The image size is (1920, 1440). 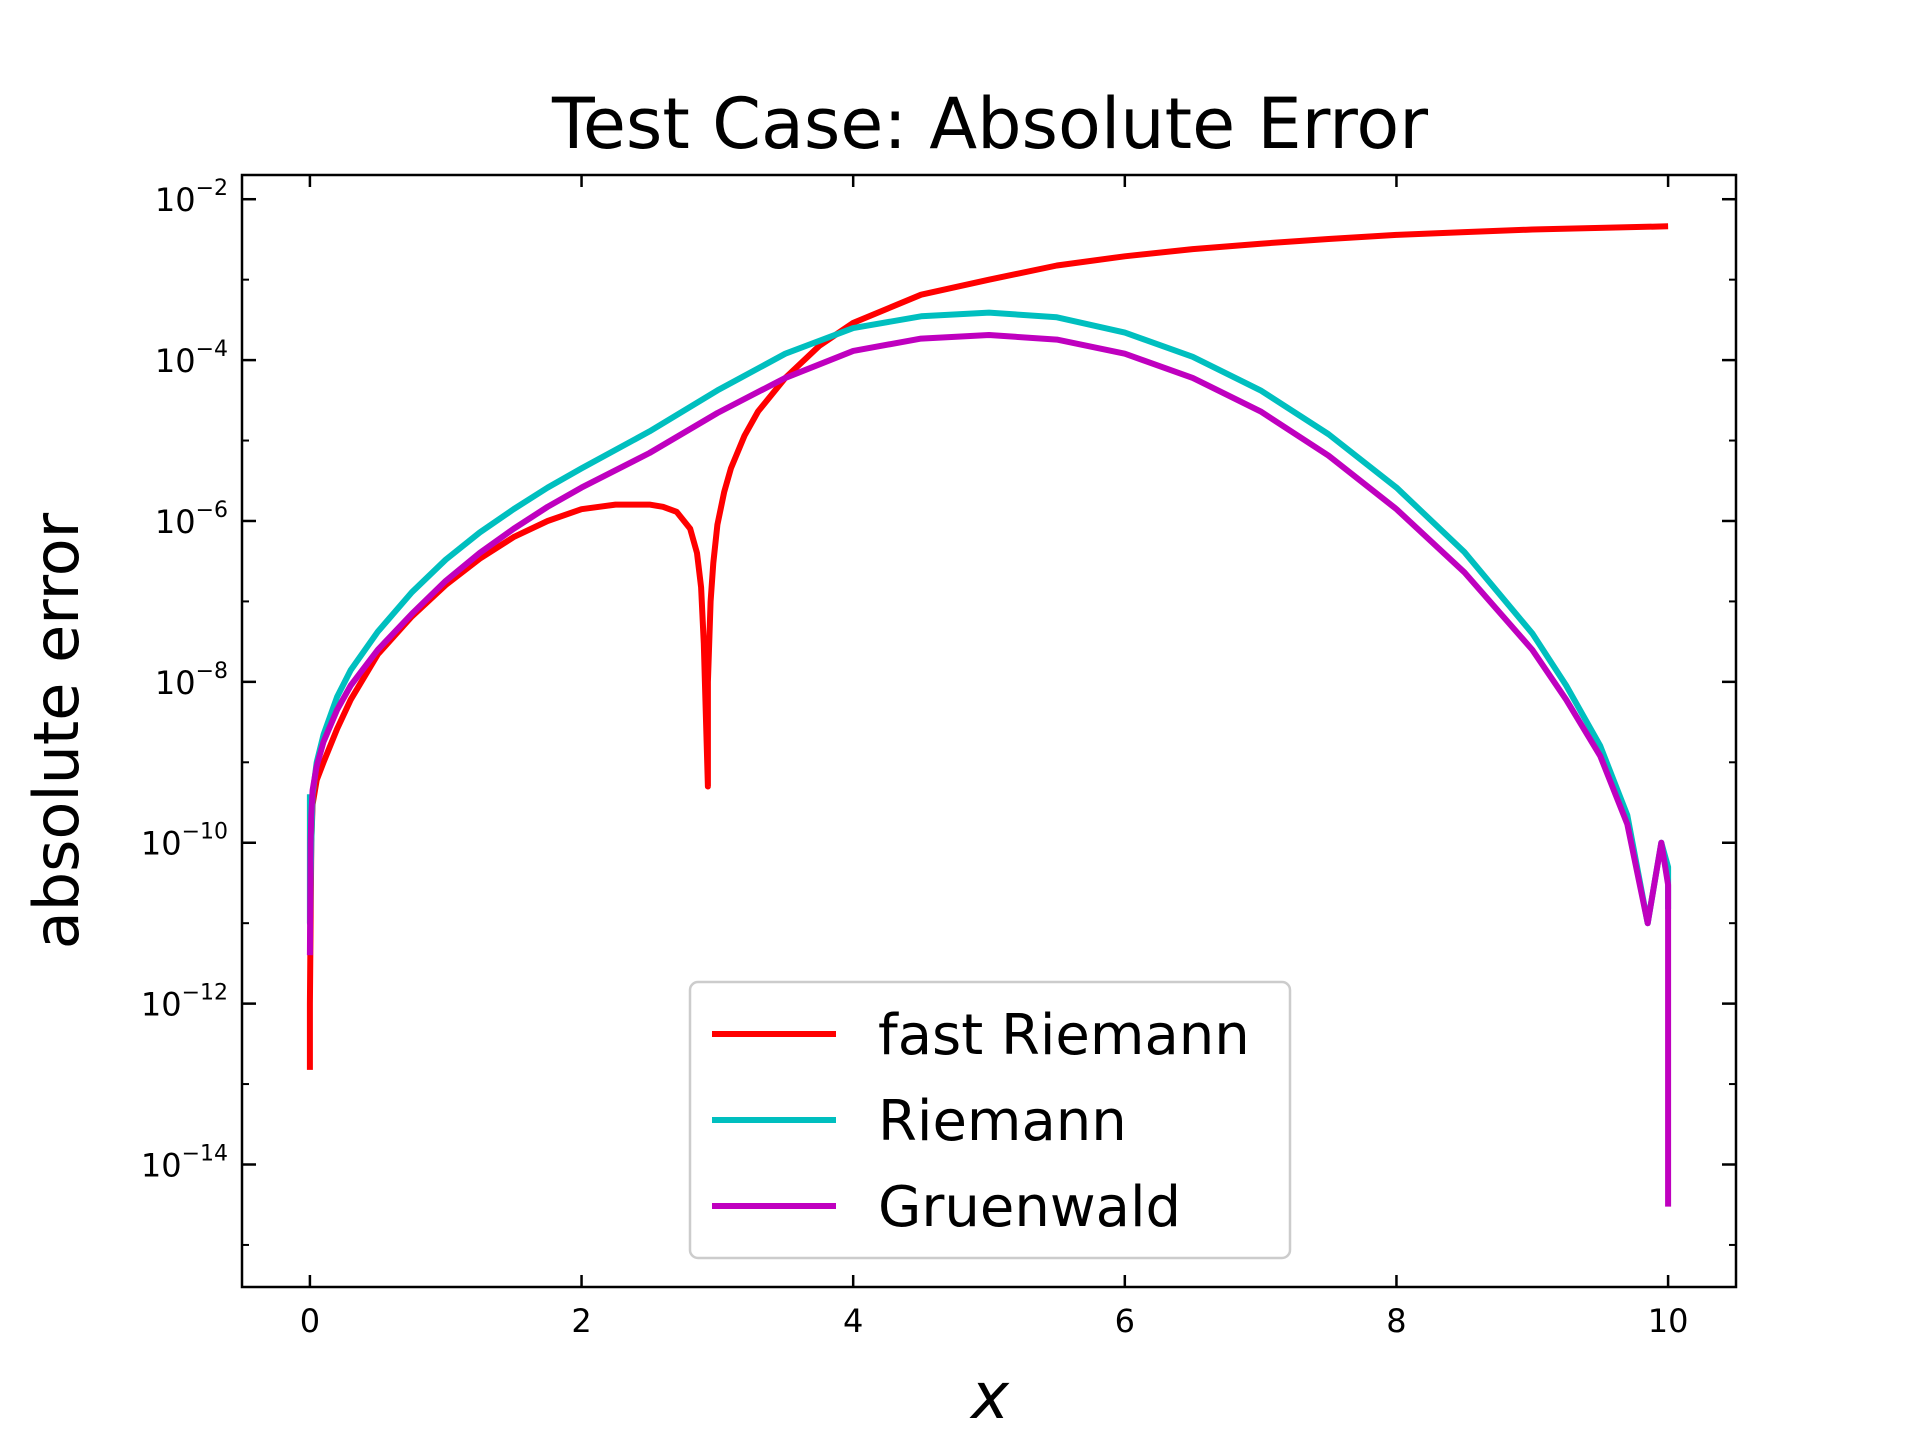 I want to click on legend-label-2: Gruenwald, so click(x=1029, y=1207).